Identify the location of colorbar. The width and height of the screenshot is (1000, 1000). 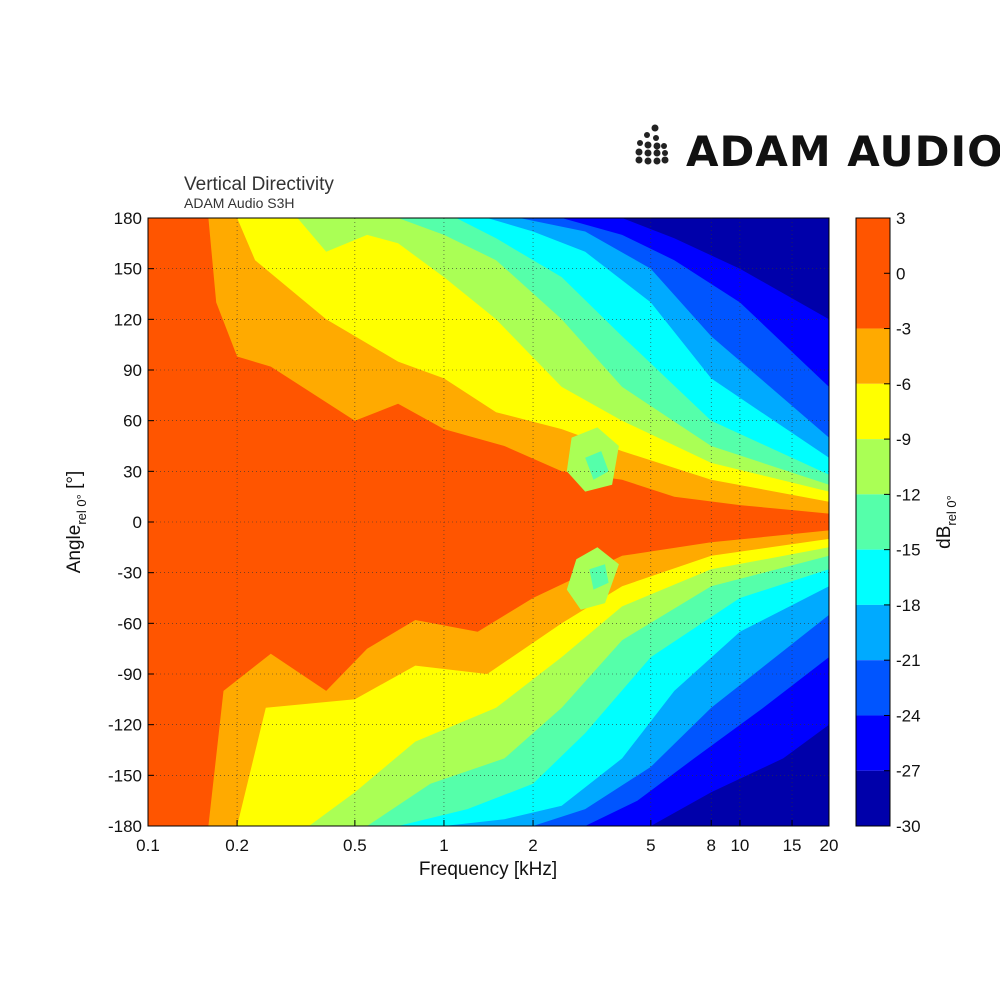
(873, 522).